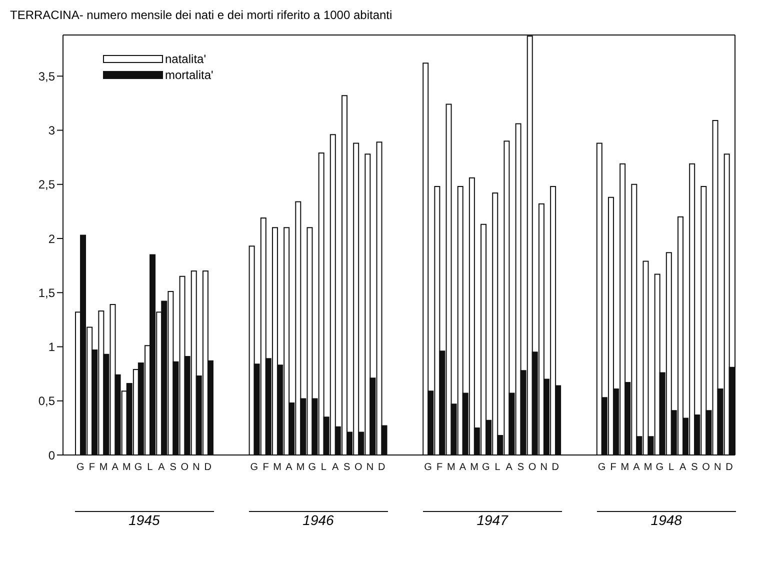 The width and height of the screenshot is (763, 567). Describe the element at coordinates (666, 519) in the screenshot. I see `text: 1948` at that location.